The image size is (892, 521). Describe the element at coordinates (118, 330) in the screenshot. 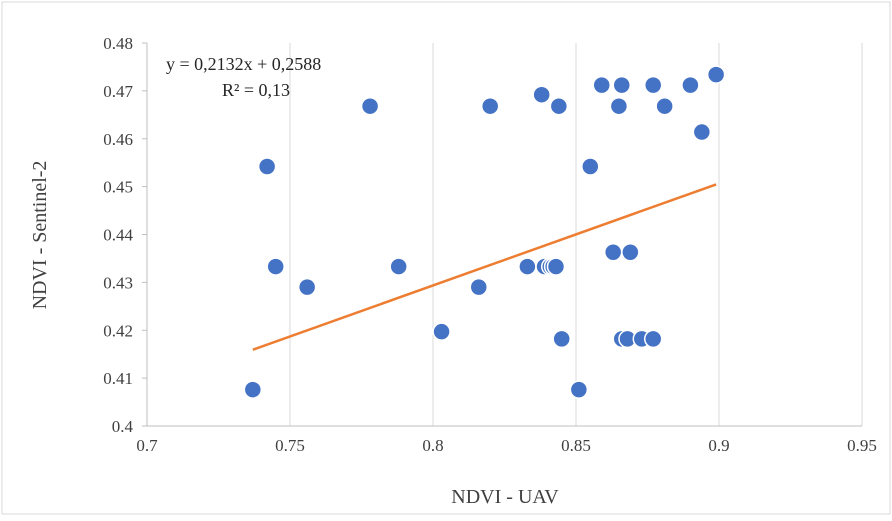

I see `y-tick-label: 0.42` at that location.